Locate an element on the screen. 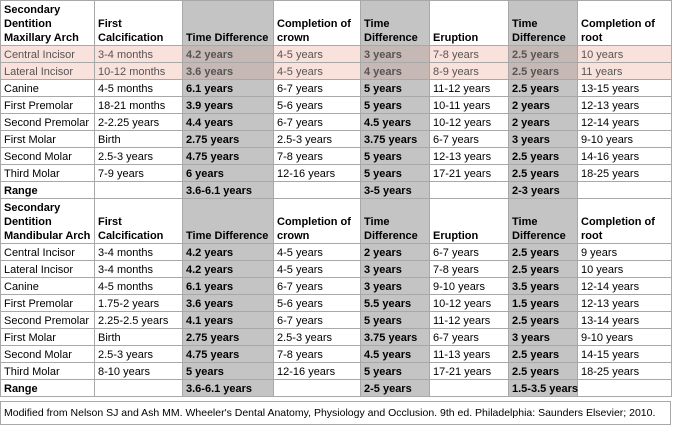  cell-eruption: 11-12 years is located at coordinates (469, 320).